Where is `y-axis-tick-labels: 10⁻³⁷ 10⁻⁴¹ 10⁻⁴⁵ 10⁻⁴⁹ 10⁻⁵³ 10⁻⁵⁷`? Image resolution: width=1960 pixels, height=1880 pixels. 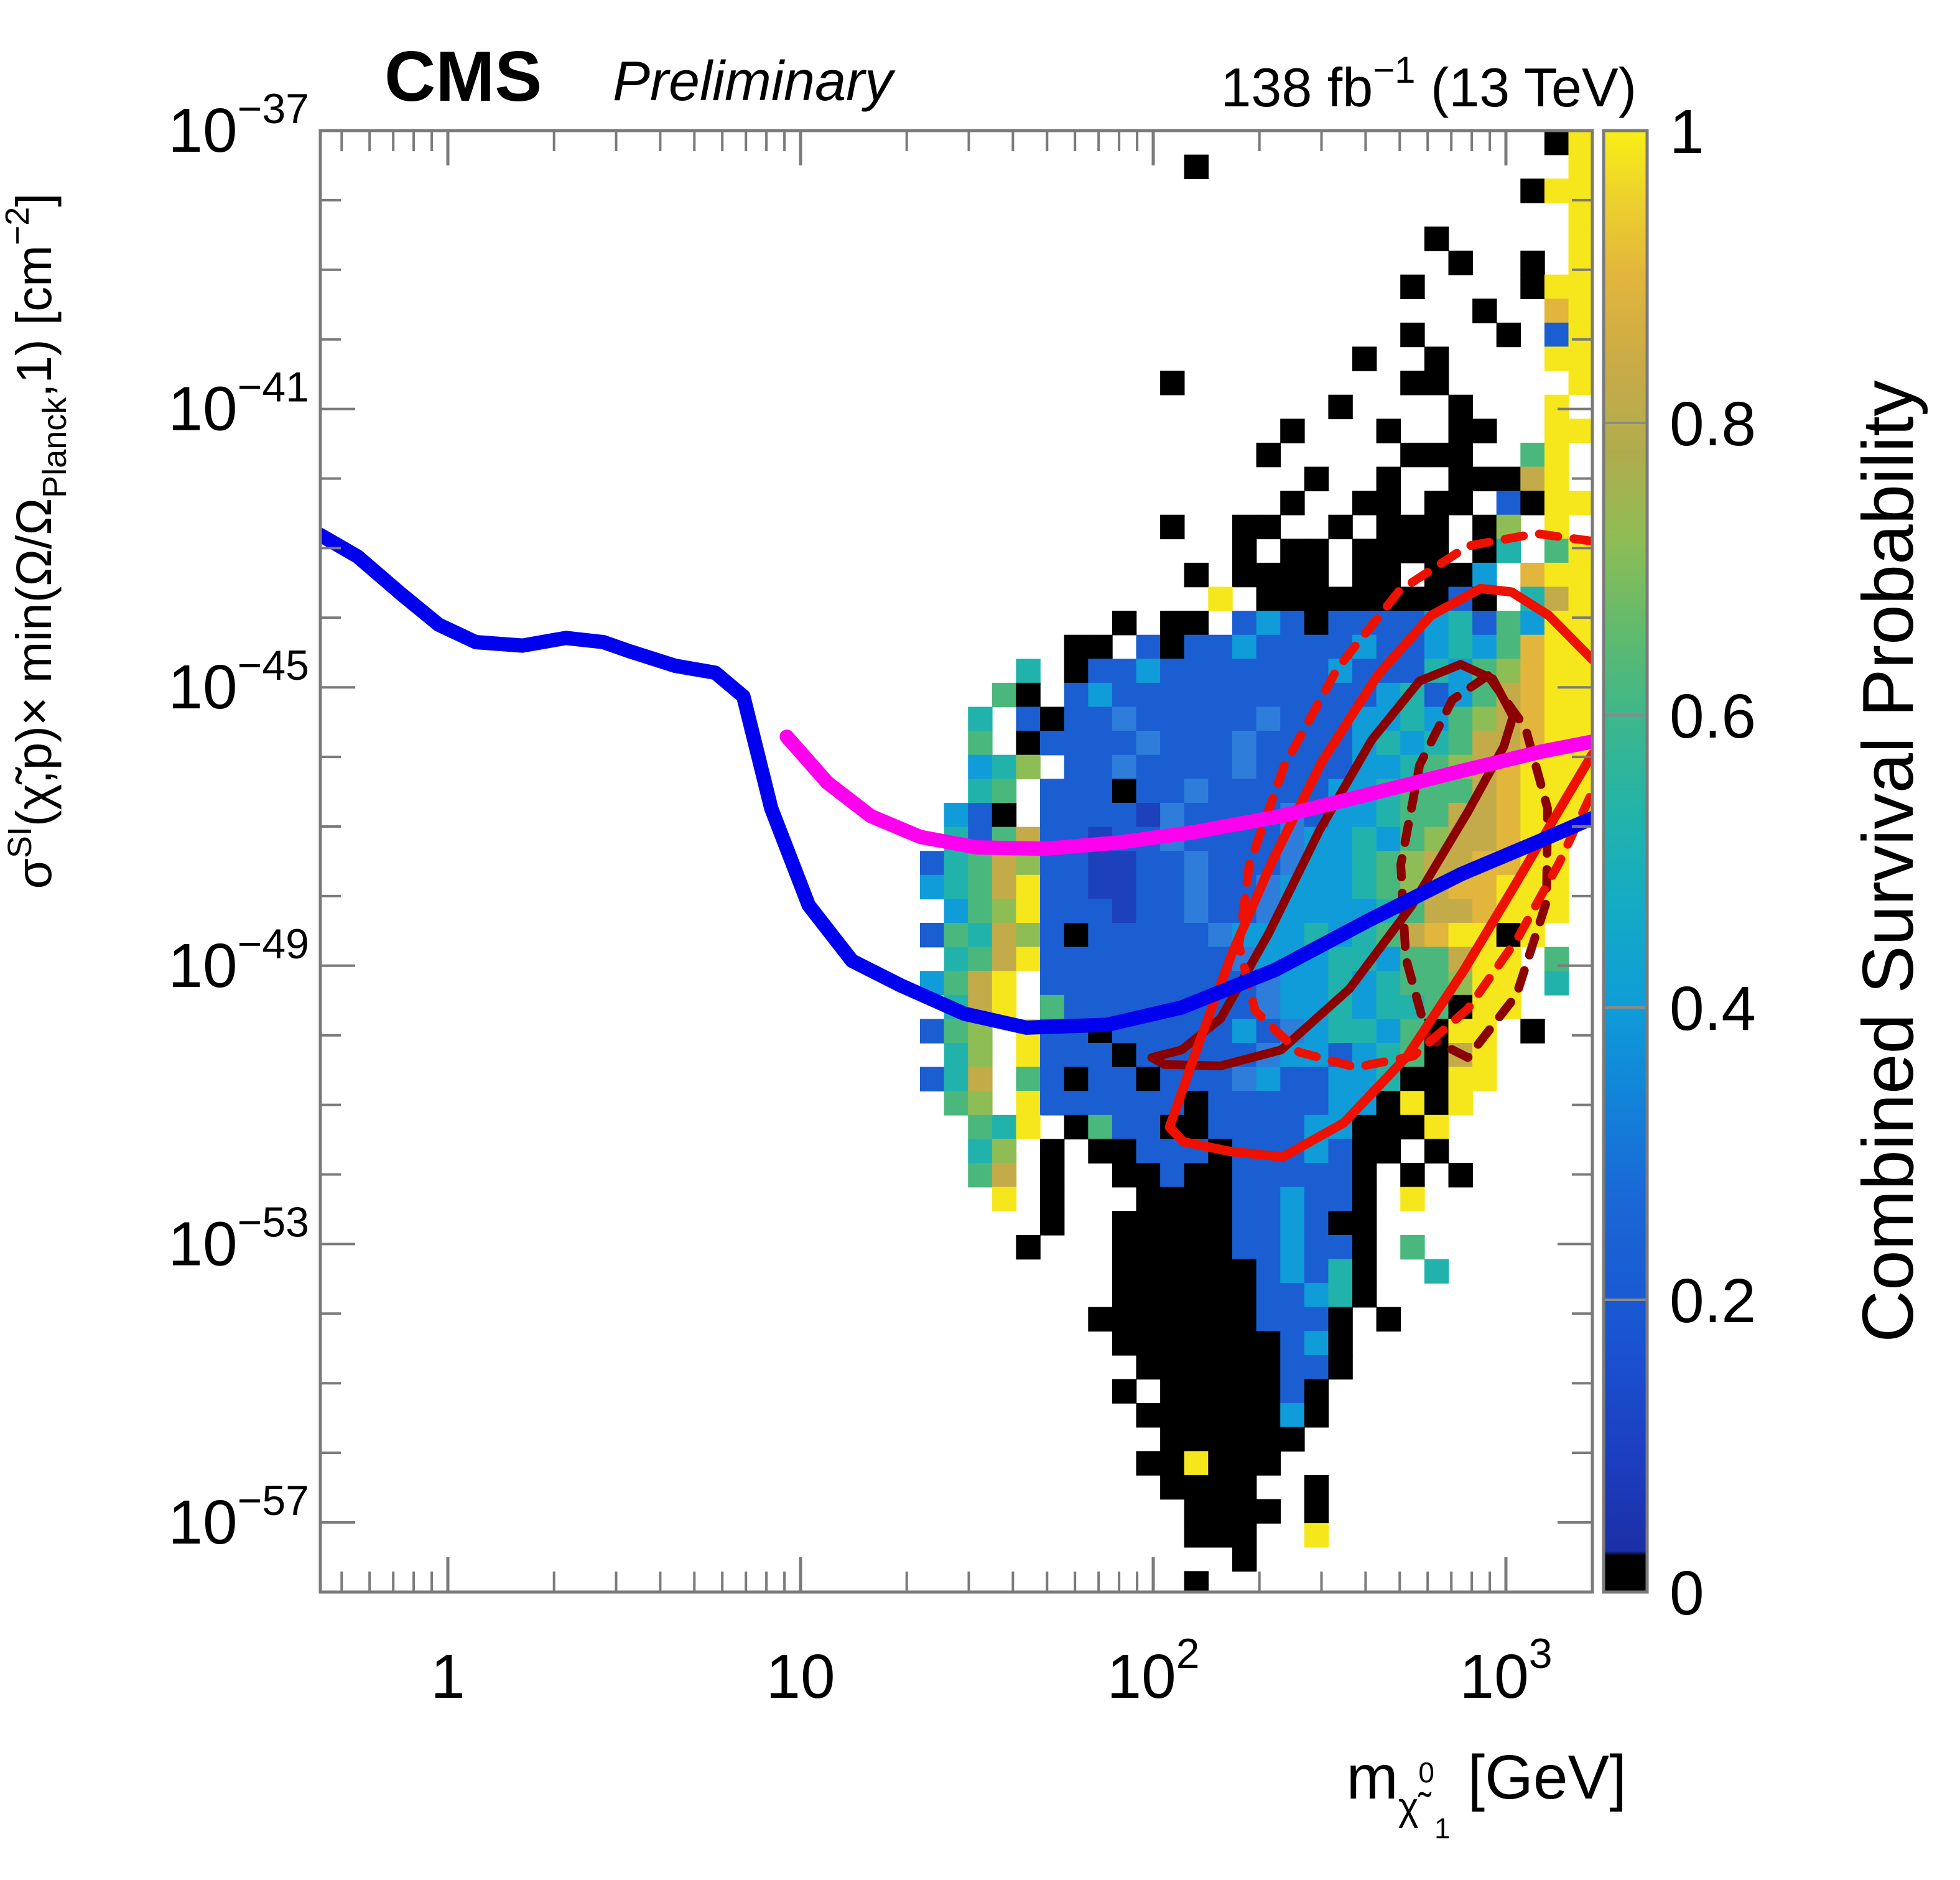 y-axis-tick-labels: 10⁻³⁷ 10⁻⁴¹ 10⁻⁴⁵ 10⁻⁴⁹ 10⁻⁵³ 10⁻⁵⁷ is located at coordinates (238, 821).